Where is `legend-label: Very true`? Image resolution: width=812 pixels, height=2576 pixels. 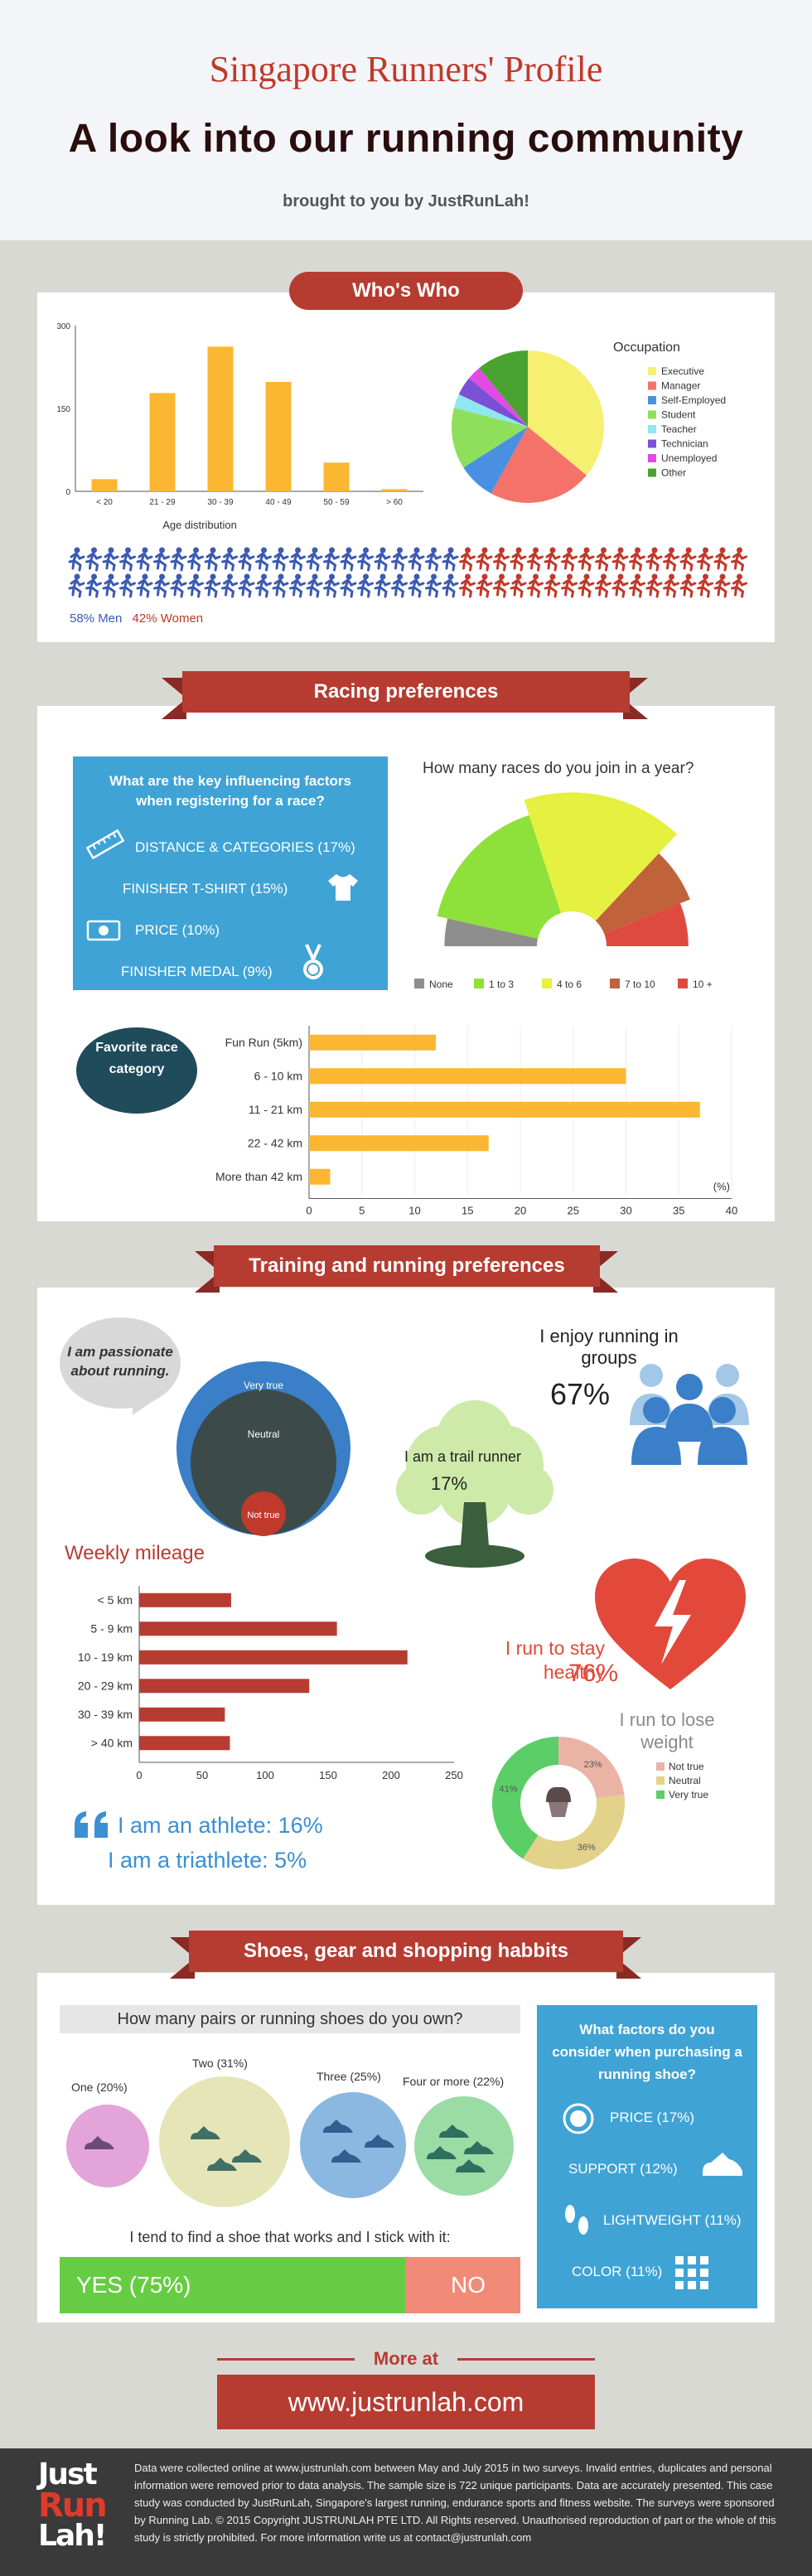
legend-label: Very true is located at coordinates (688, 1794).